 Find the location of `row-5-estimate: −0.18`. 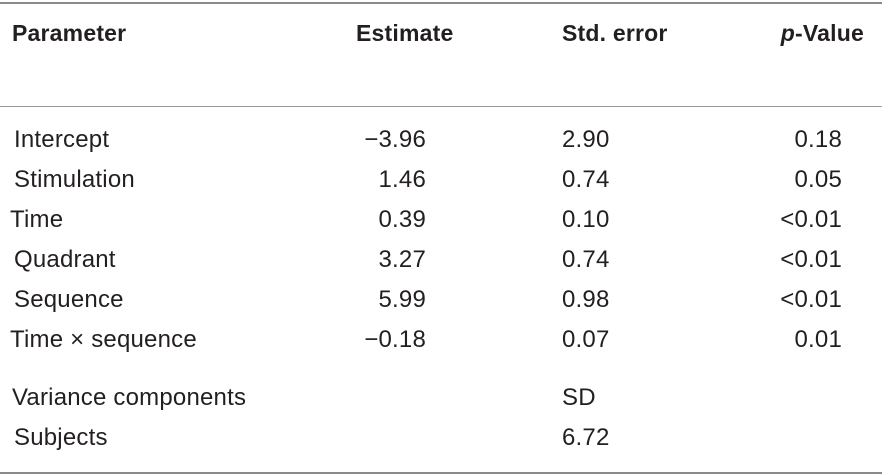

row-5-estimate: −0.18 is located at coordinates (395, 339).